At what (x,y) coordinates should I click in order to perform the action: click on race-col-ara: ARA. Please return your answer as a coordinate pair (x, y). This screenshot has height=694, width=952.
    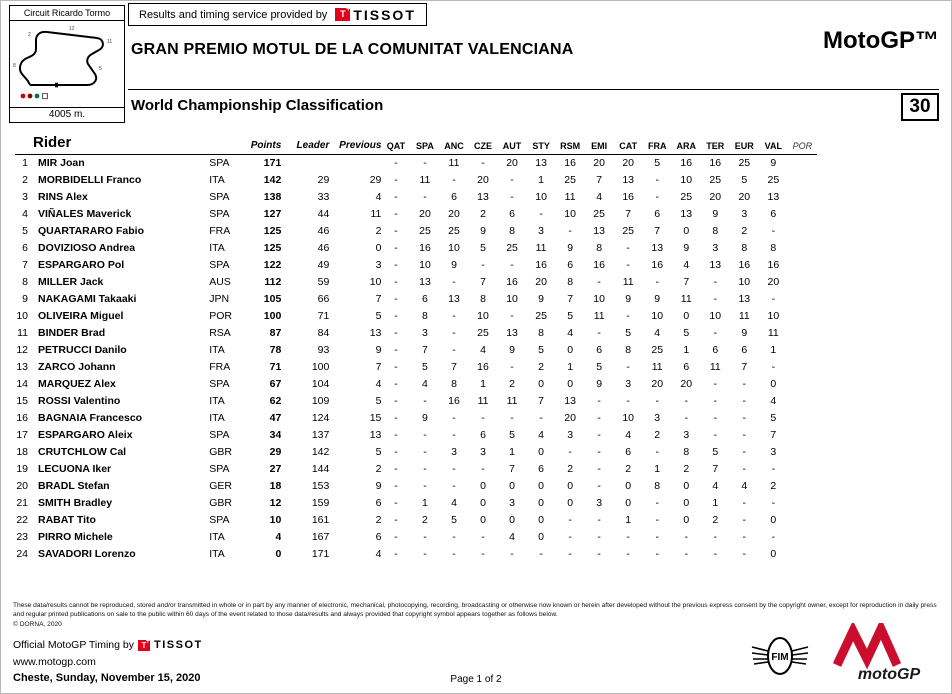
    Looking at the image, I should click on (686, 143).